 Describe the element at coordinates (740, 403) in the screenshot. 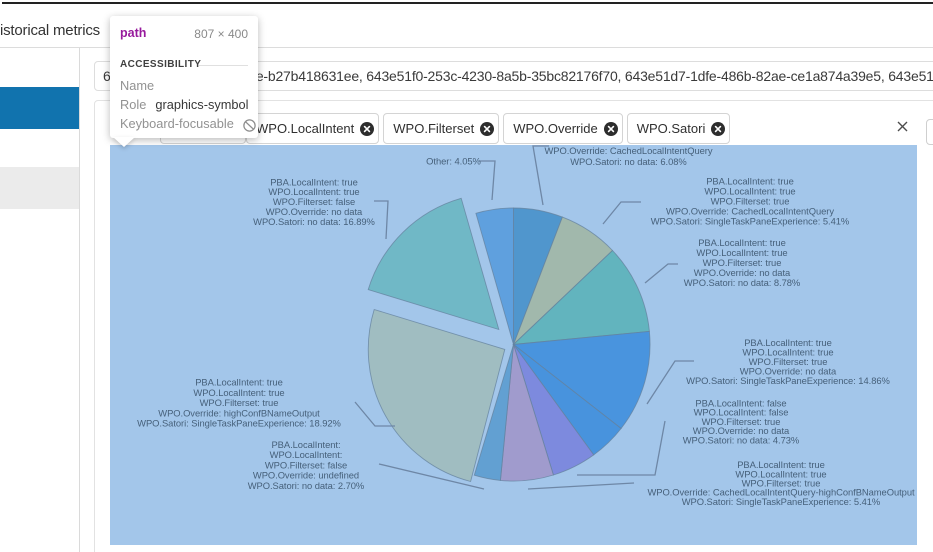

I see `svg-text: PBA.LocalIntent: false` at that location.